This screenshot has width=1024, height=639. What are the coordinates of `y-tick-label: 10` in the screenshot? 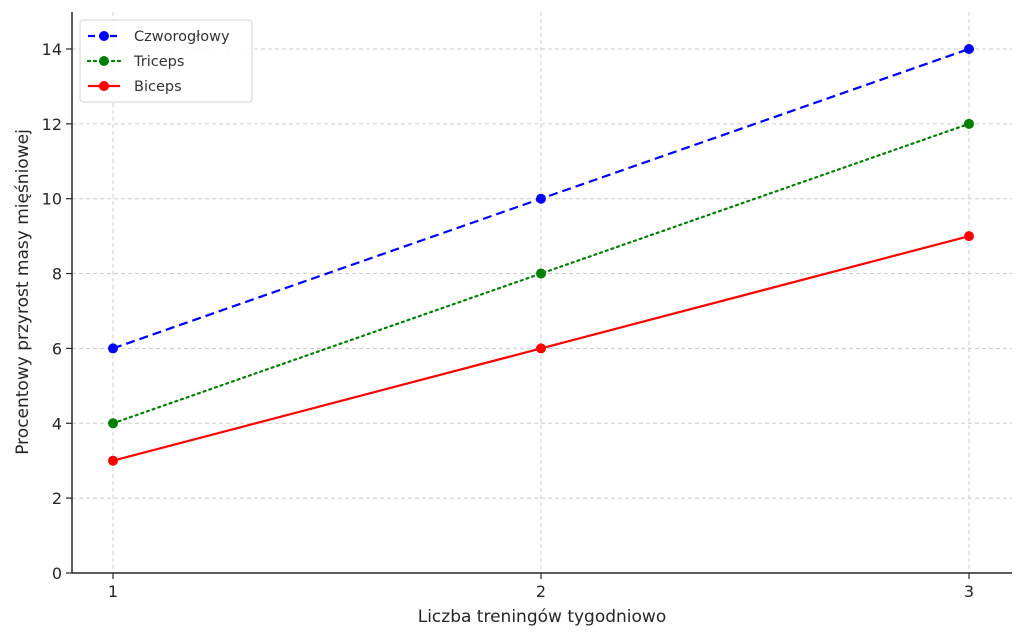 It's located at (52, 199).